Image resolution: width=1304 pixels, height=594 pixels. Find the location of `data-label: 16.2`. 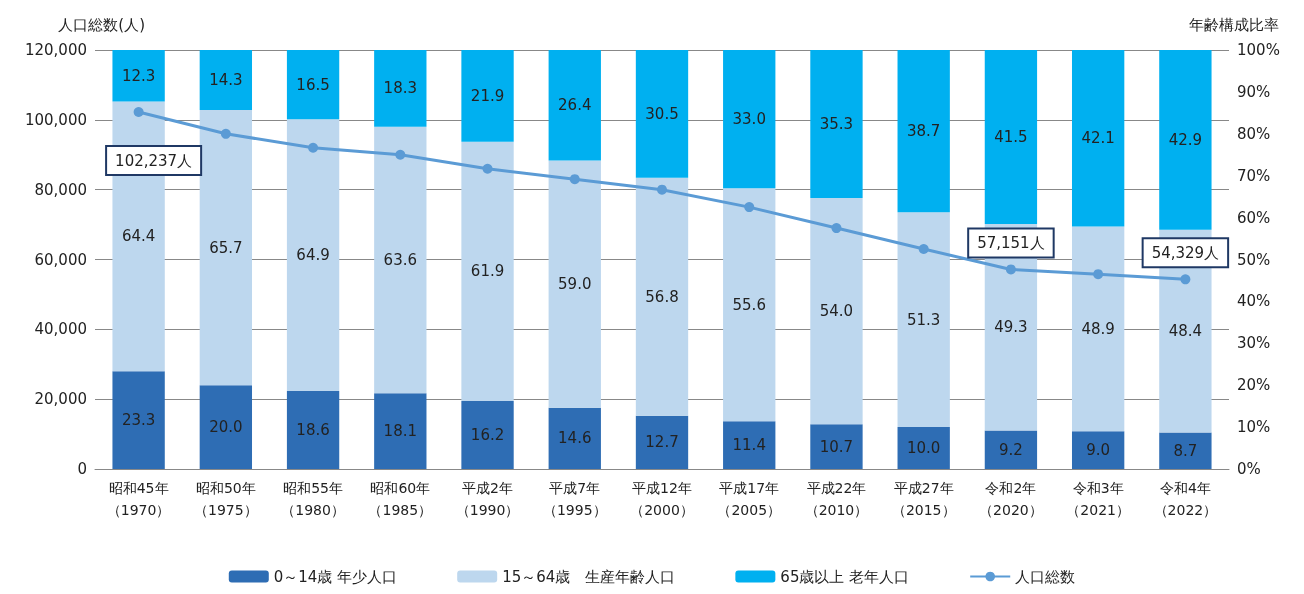

data-label: 16.2 is located at coordinates (487, 435).